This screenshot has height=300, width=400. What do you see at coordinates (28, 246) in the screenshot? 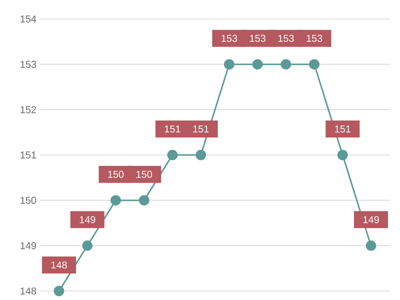
I see `y-tick-label: 149` at bounding box center [28, 246].